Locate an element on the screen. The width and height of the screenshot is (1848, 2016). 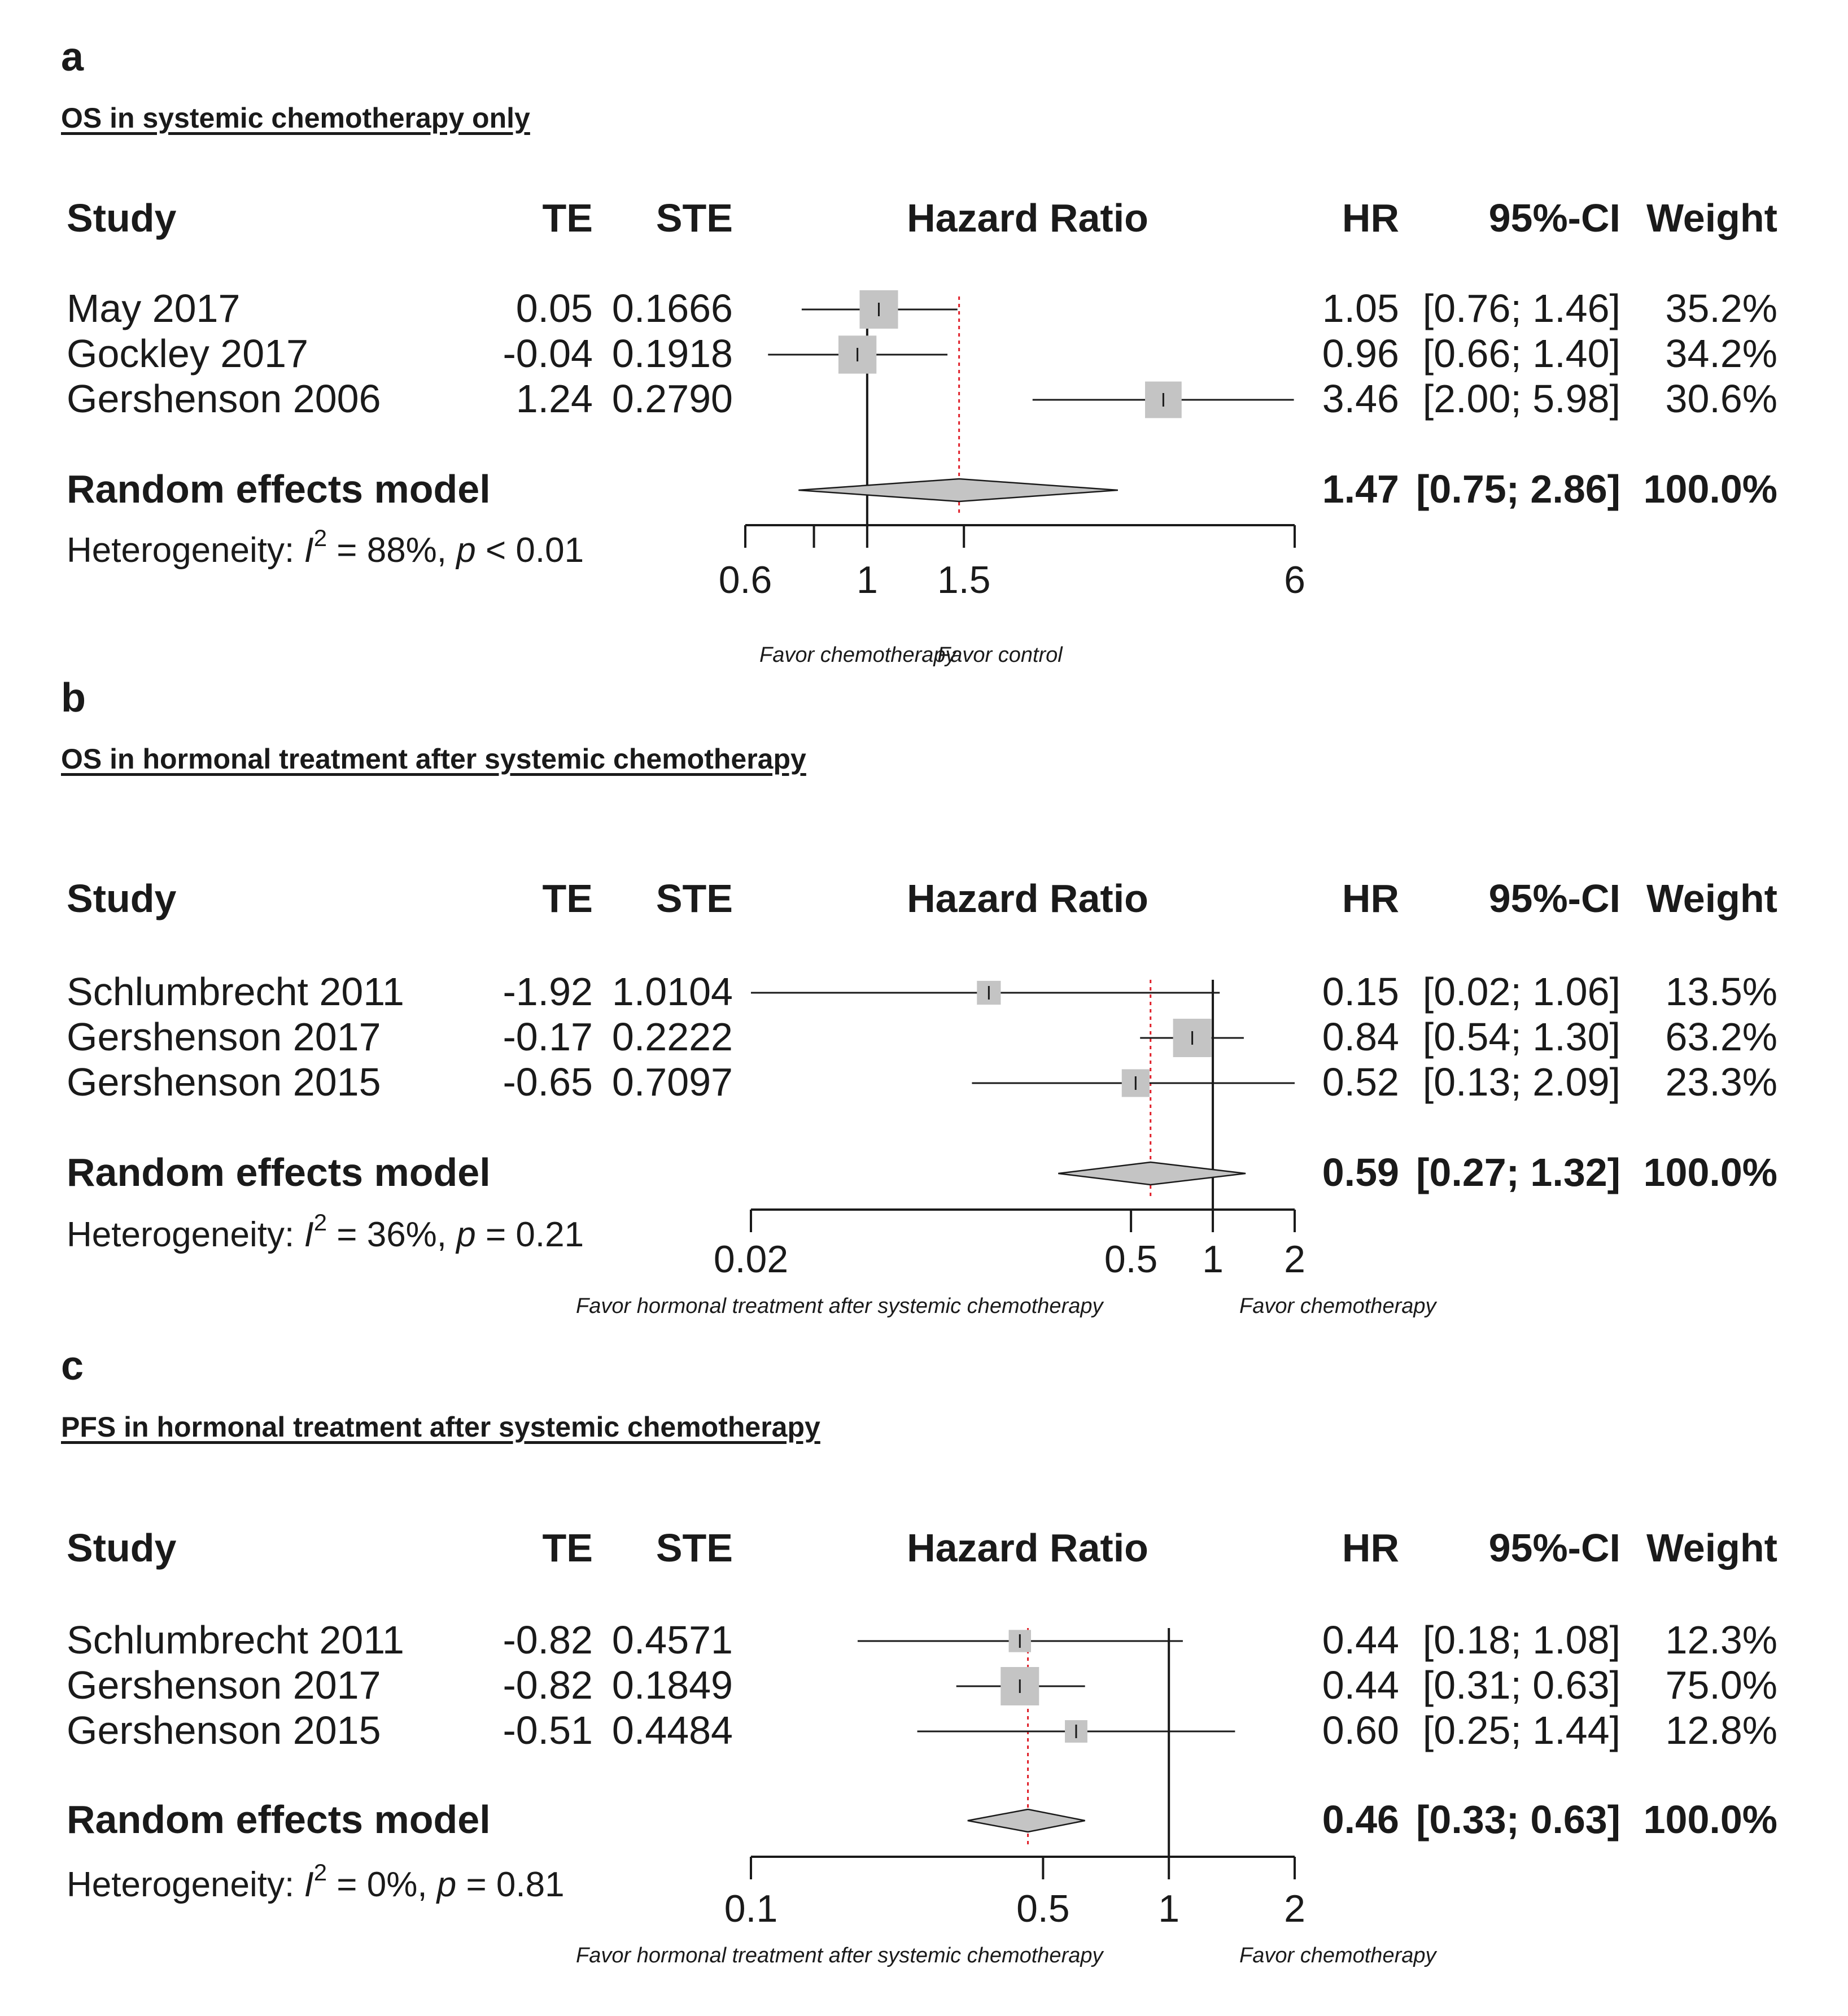
model-ci: [0.75; 2.86] is located at coordinates (1518, 489).